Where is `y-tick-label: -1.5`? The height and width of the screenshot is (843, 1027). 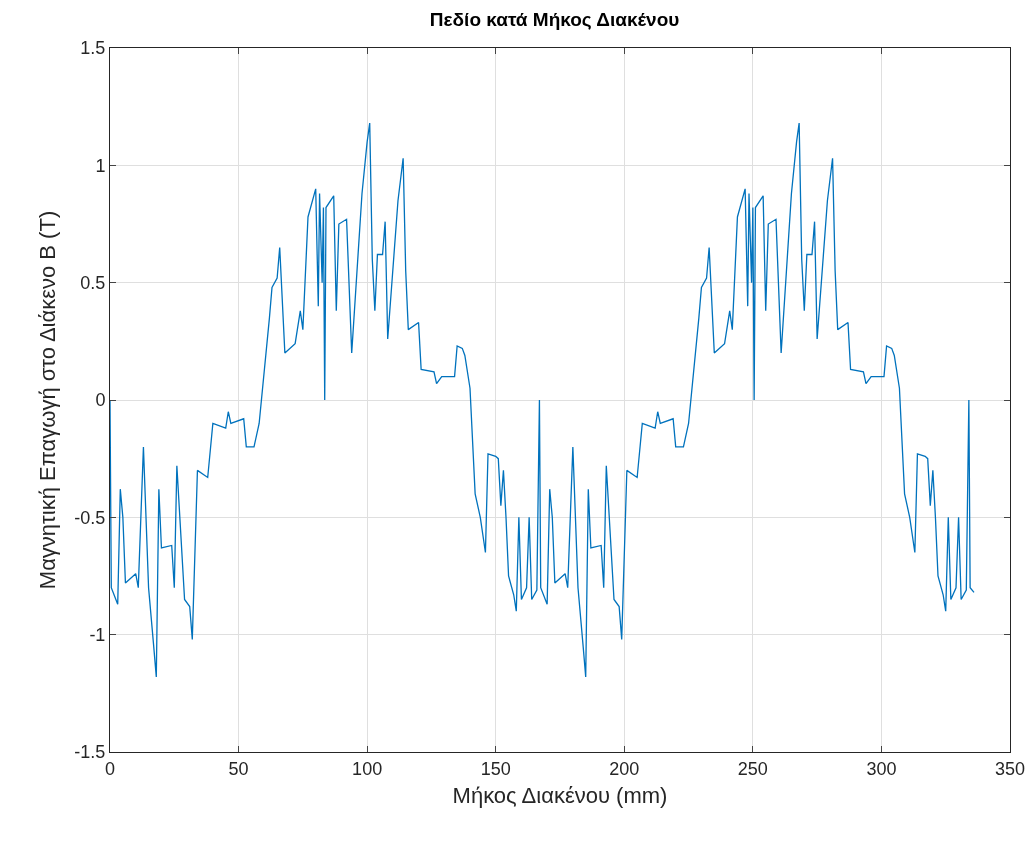
y-tick-label: -1.5 is located at coordinates (90, 752).